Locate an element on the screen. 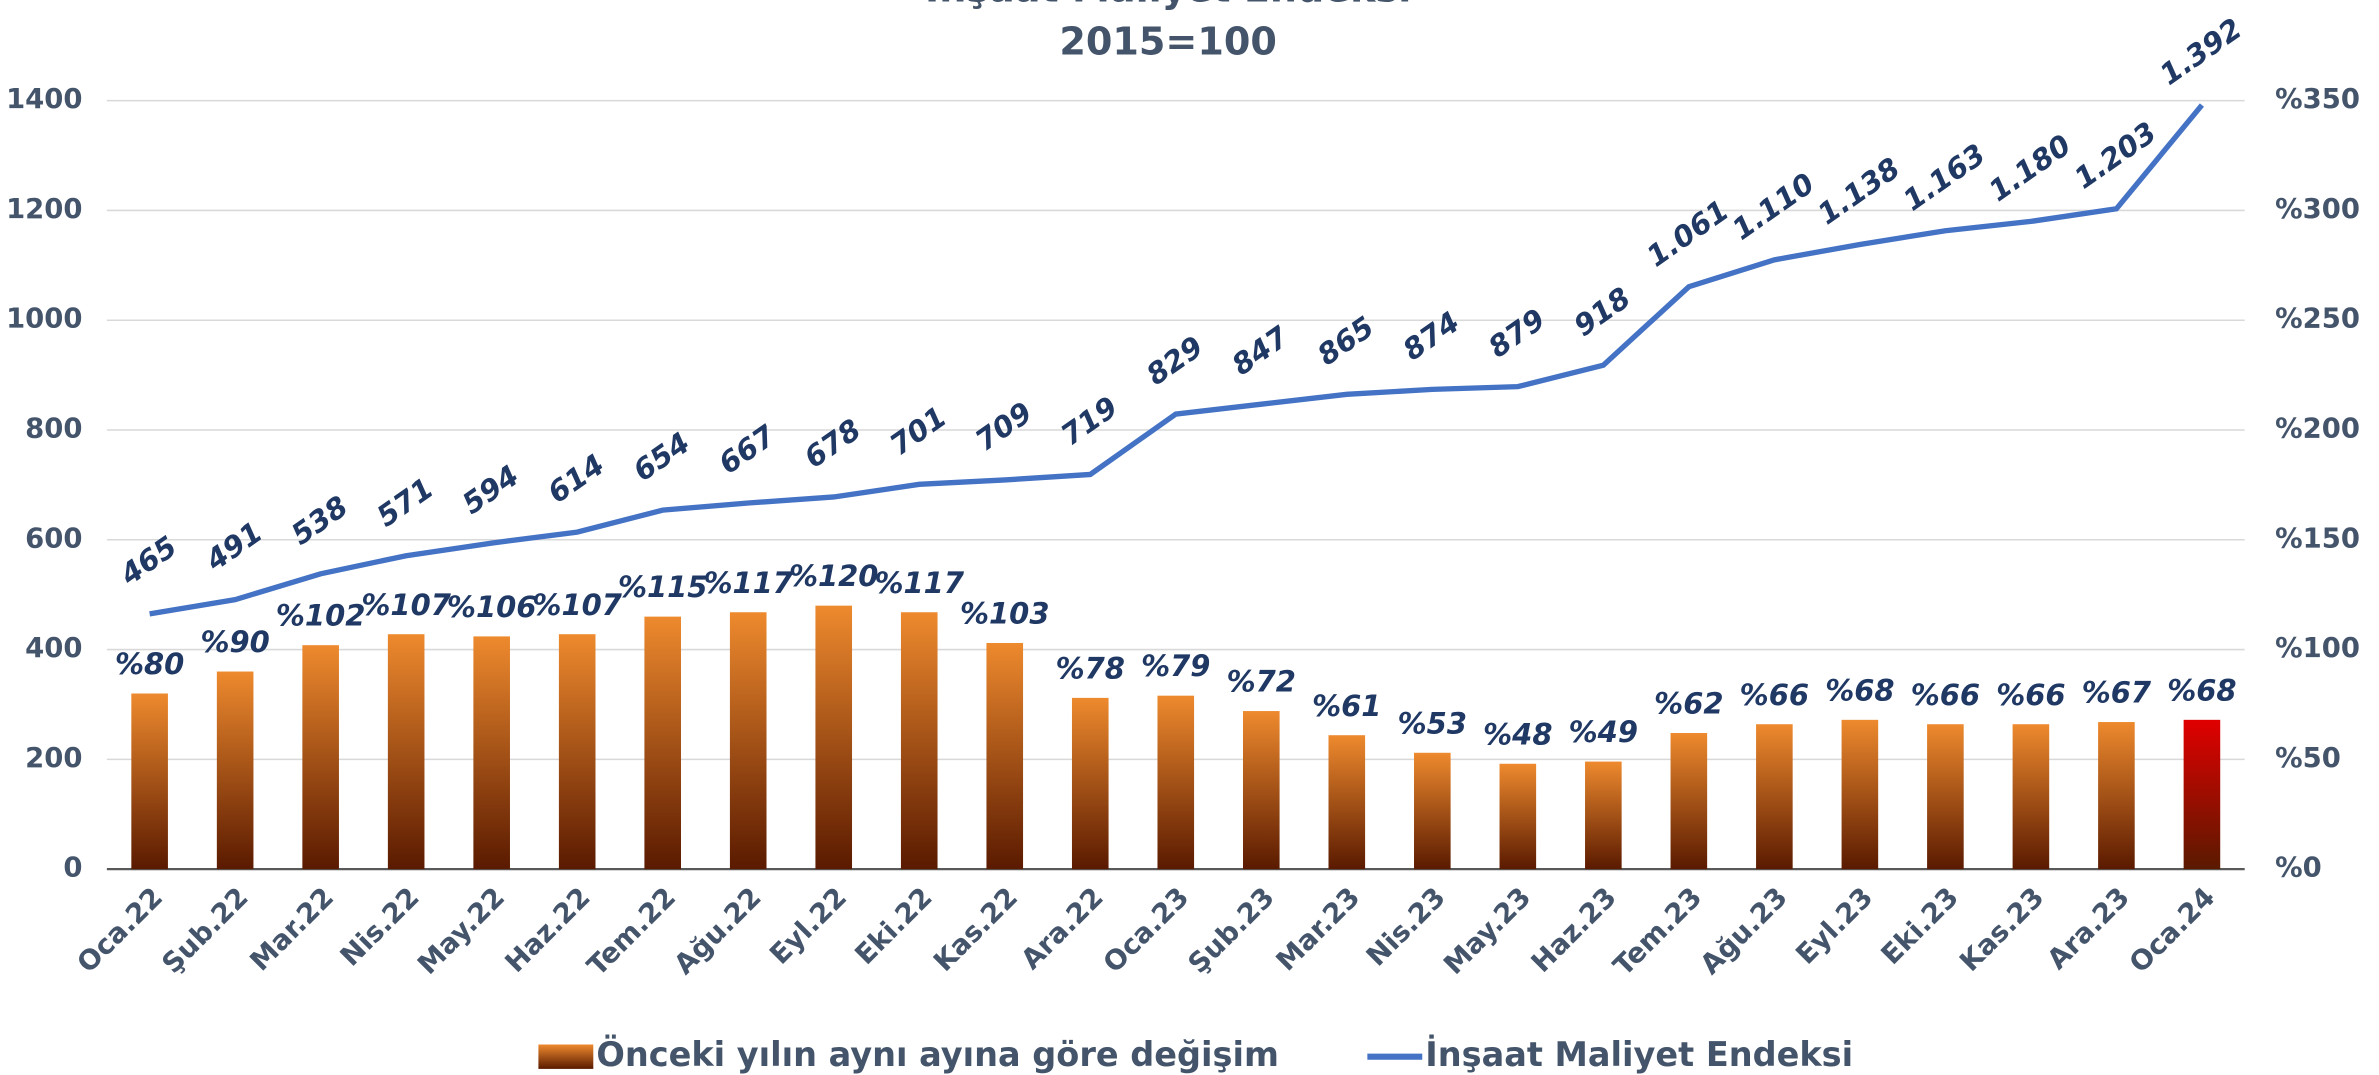  x-tick-label: Tem.23 is located at coordinates (1658, 932).